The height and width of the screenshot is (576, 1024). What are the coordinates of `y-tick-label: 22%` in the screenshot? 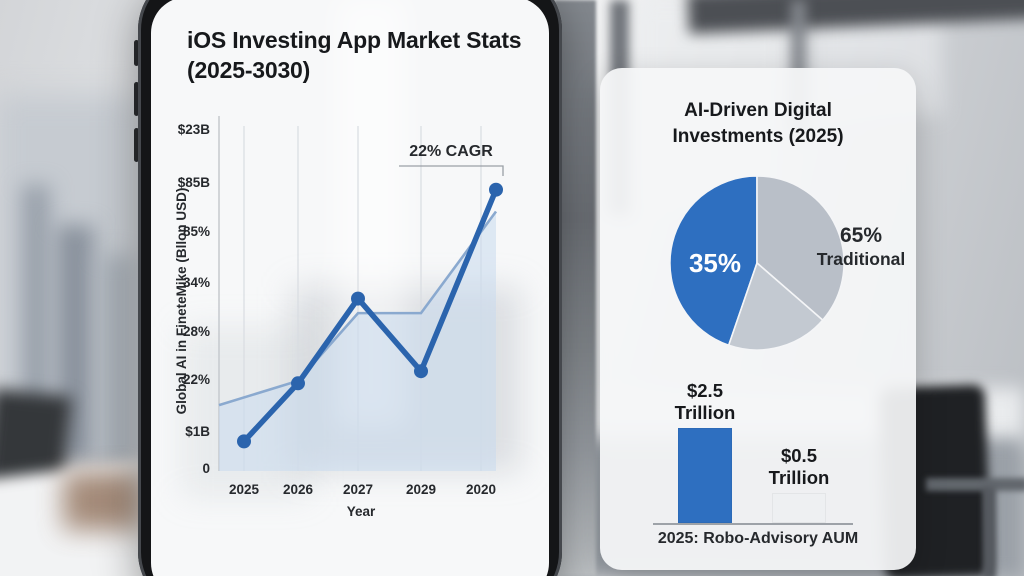 It's located at (196, 379).